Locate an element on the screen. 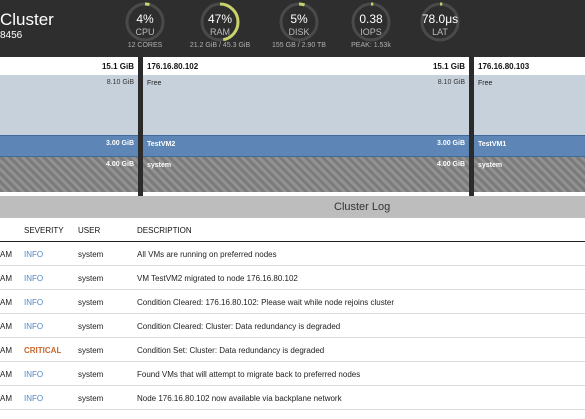 The height and width of the screenshot is (419, 585). log-severity: CRITICAL is located at coordinates (43, 350).